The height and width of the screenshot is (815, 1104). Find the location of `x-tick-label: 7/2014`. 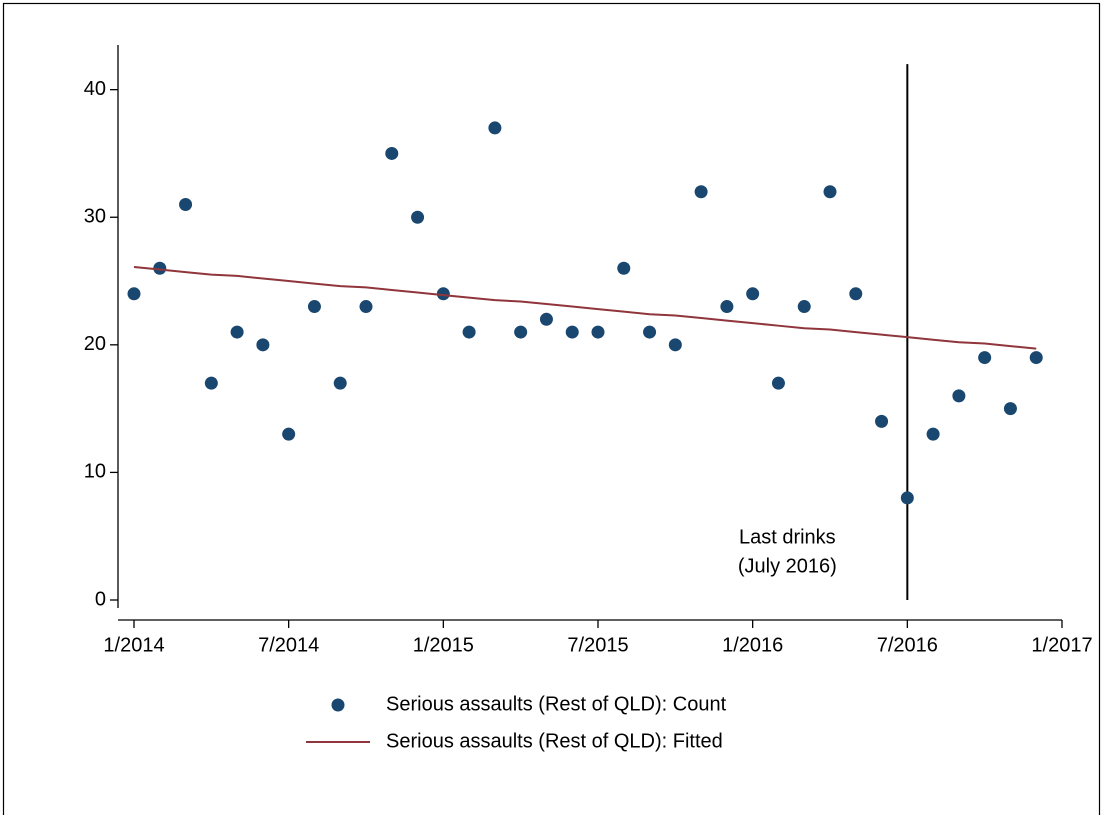

x-tick-label: 7/2014 is located at coordinates (288, 645).